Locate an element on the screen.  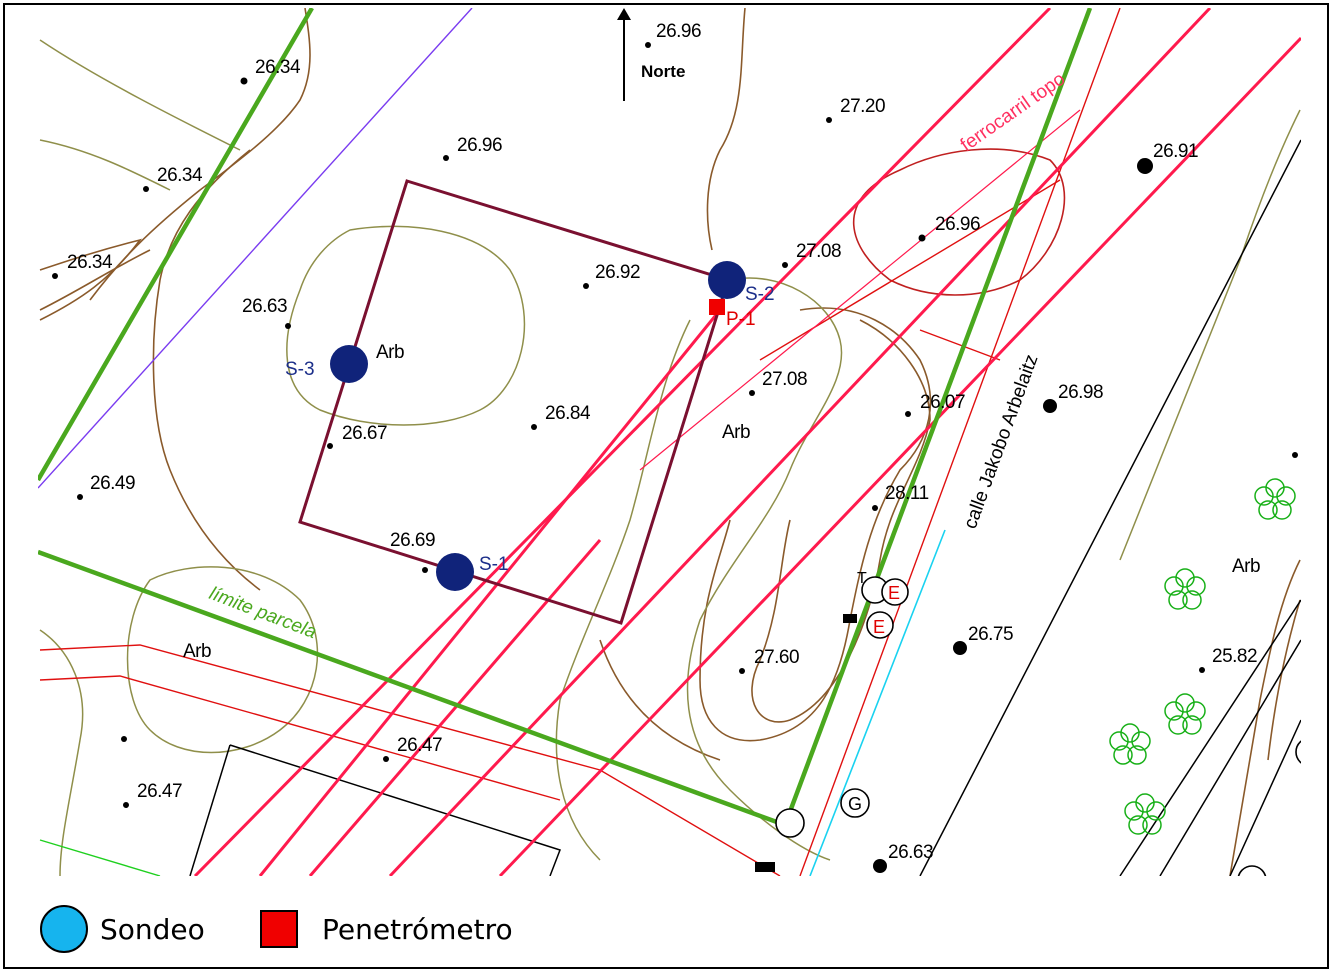
elev-1: 26.96 is located at coordinates (678, 31).